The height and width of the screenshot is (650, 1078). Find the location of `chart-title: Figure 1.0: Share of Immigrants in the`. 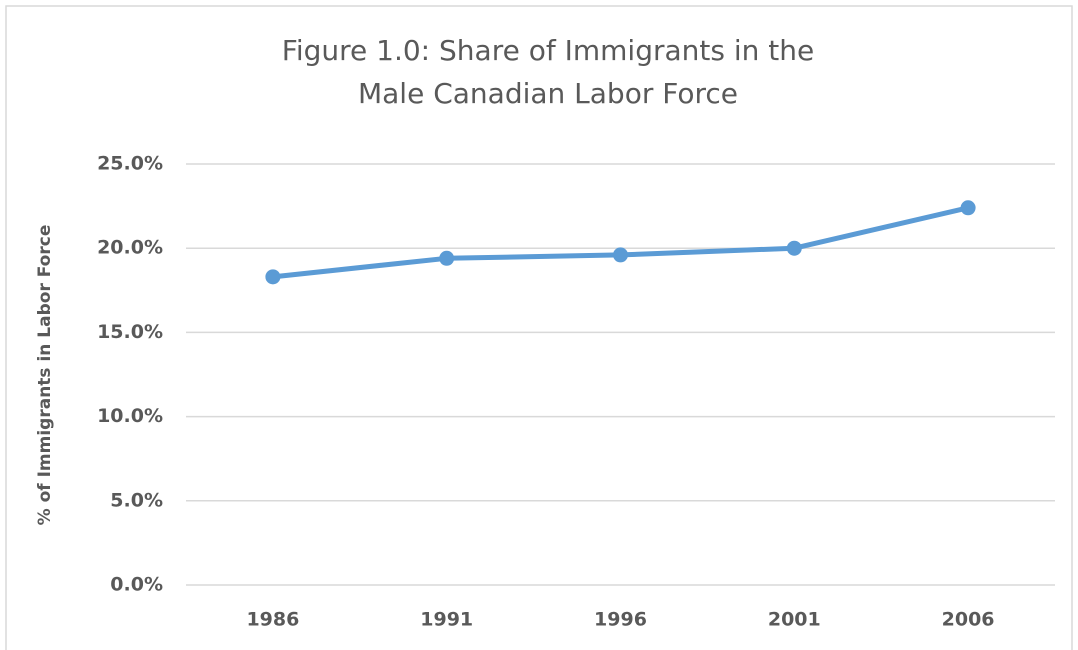

chart-title: Figure 1.0: Share of Immigrants in the is located at coordinates (548, 50).